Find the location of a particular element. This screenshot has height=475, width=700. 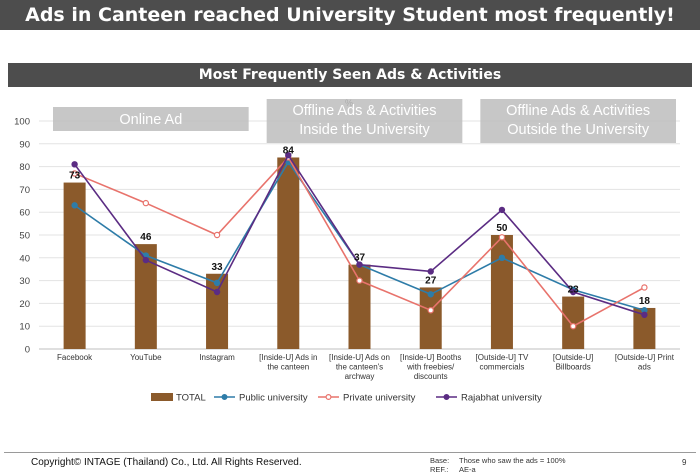

legend-label: Public university is located at coordinates (273, 398).